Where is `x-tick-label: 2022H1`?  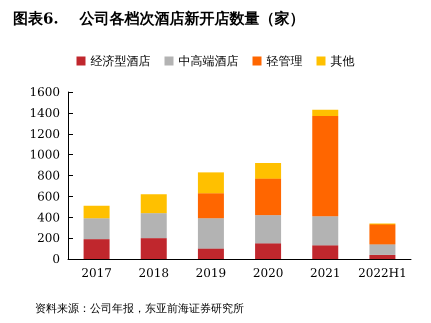 x-tick-label: 2022H1 is located at coordinates (382, 273).